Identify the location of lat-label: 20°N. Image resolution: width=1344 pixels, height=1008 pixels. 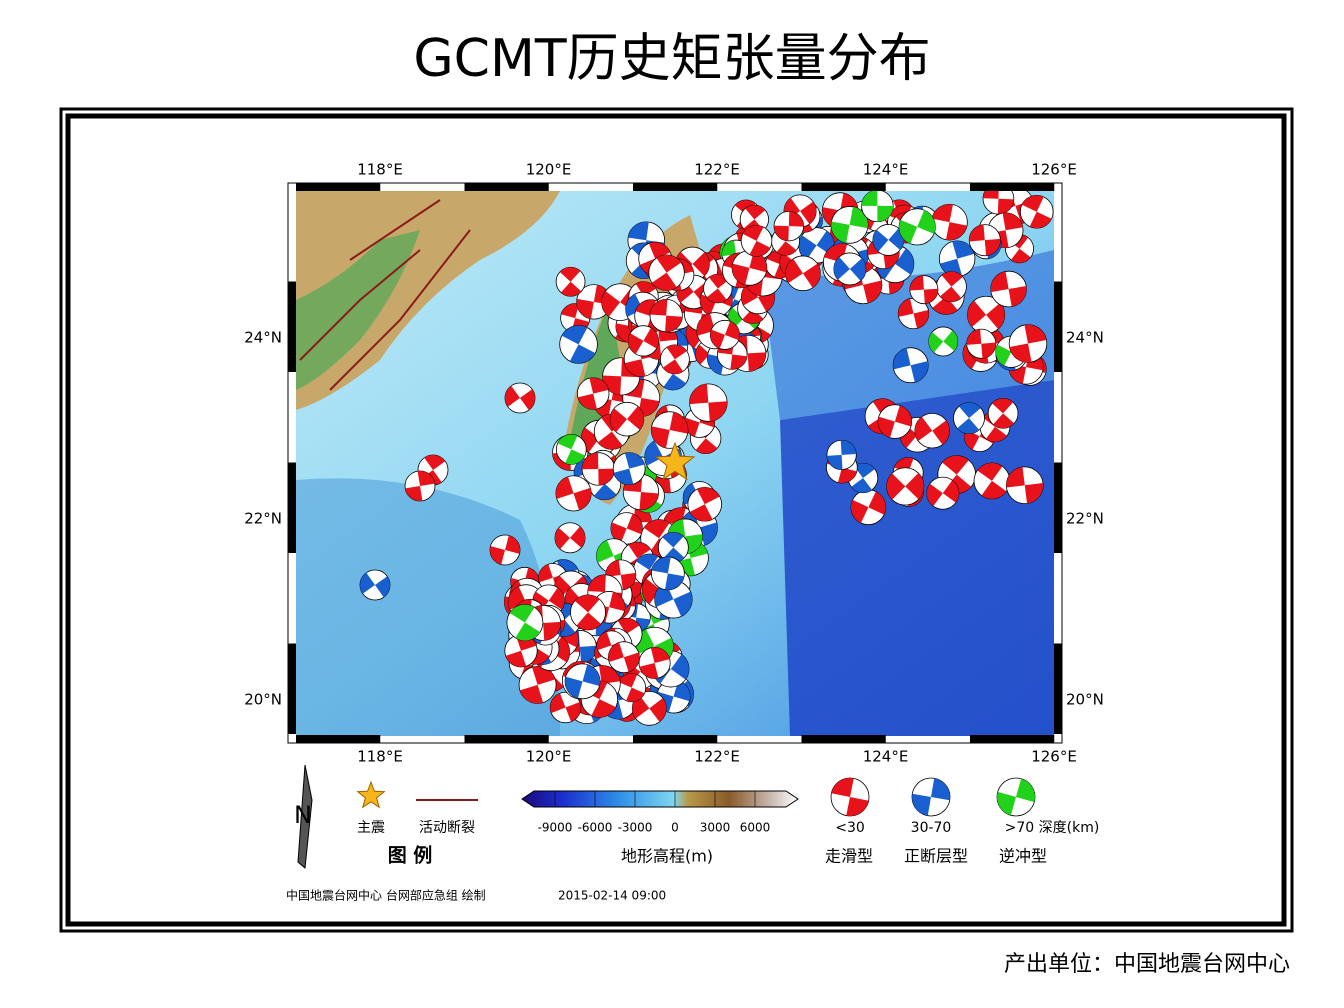
(263, 700).